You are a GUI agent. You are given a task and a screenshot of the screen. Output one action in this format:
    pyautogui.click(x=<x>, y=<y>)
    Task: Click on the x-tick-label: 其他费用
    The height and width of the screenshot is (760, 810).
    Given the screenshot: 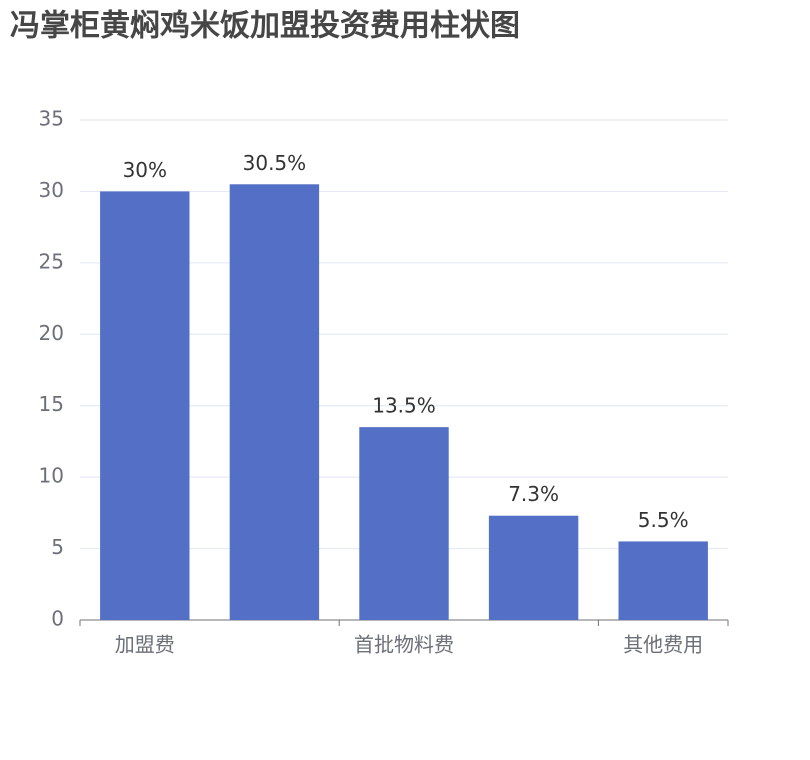 What is the action you would take?
    pyautogui.click(x=663, y=645)
    